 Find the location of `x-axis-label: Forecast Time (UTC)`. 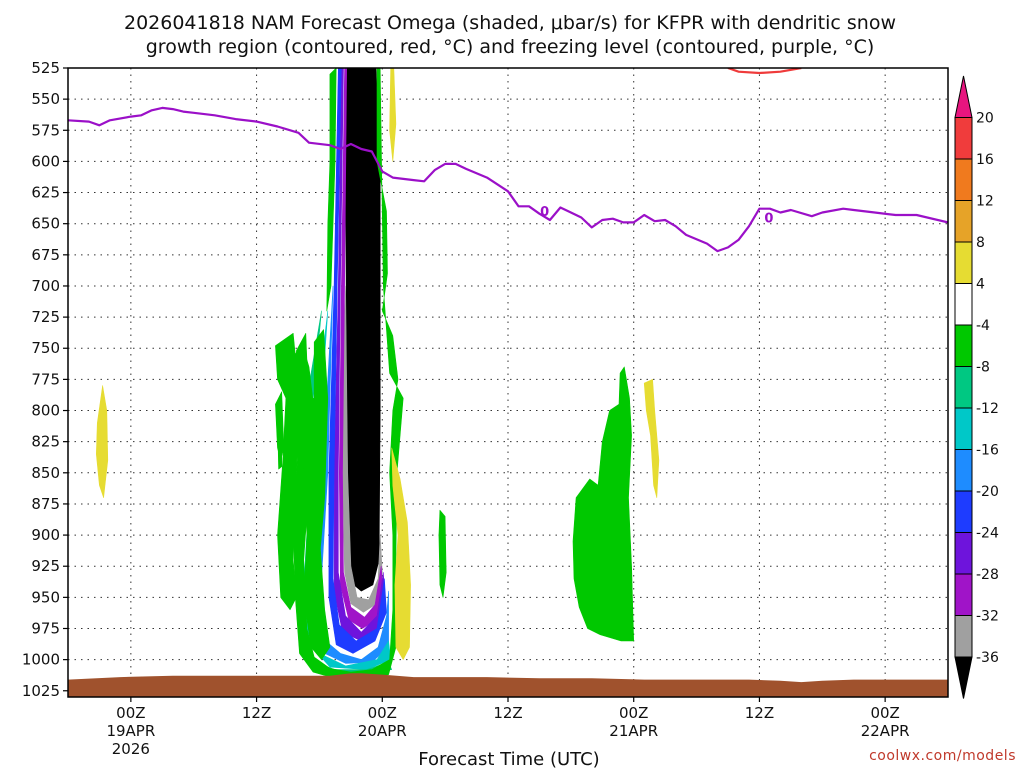

x-axis-label: Forecast Time (UTC) is located at coordinates (508, 758).